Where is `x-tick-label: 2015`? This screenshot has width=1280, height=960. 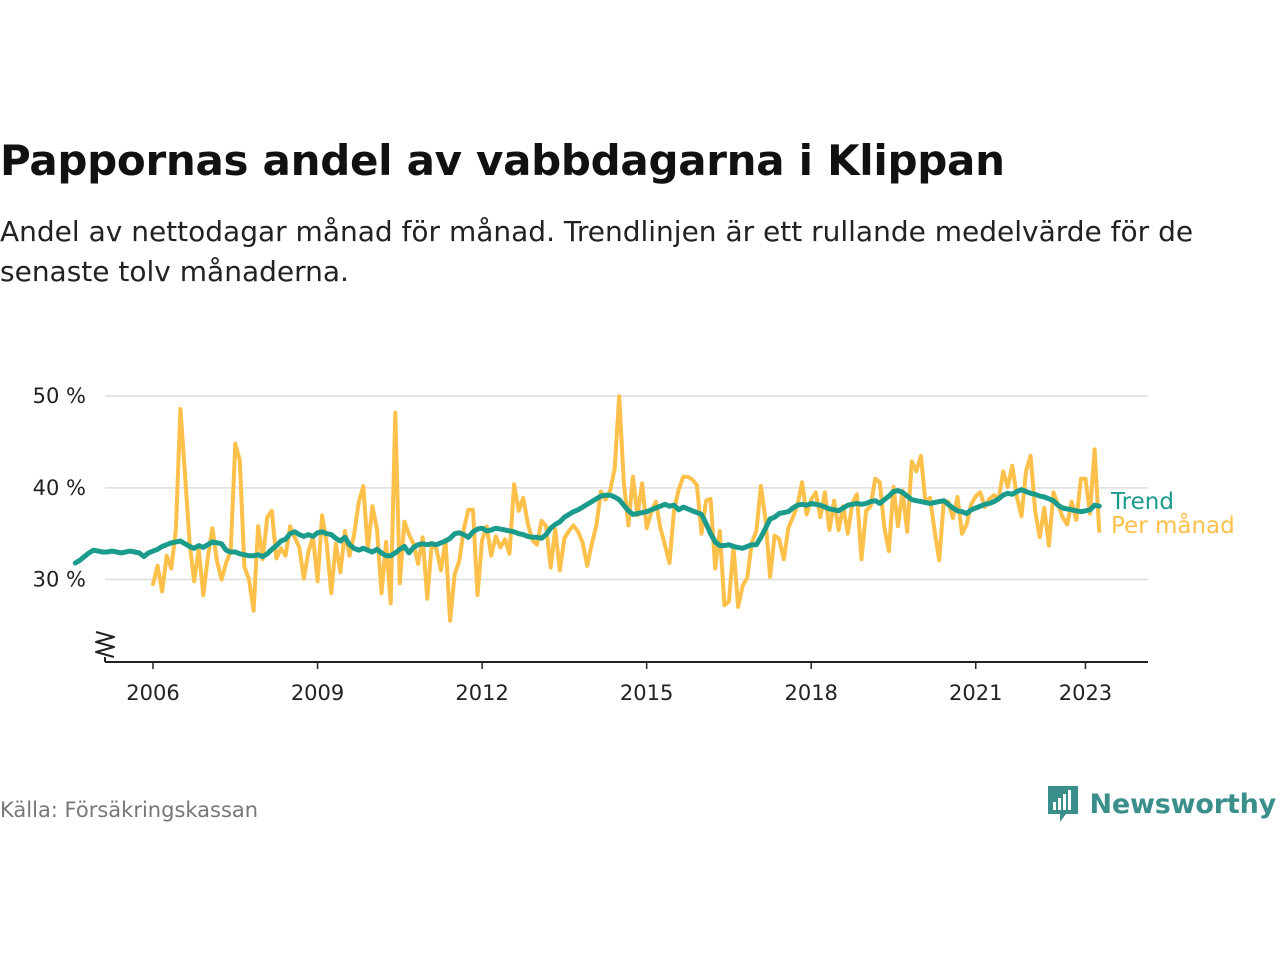 x-tick-label: 2015 is located at coordinates (646, 693).